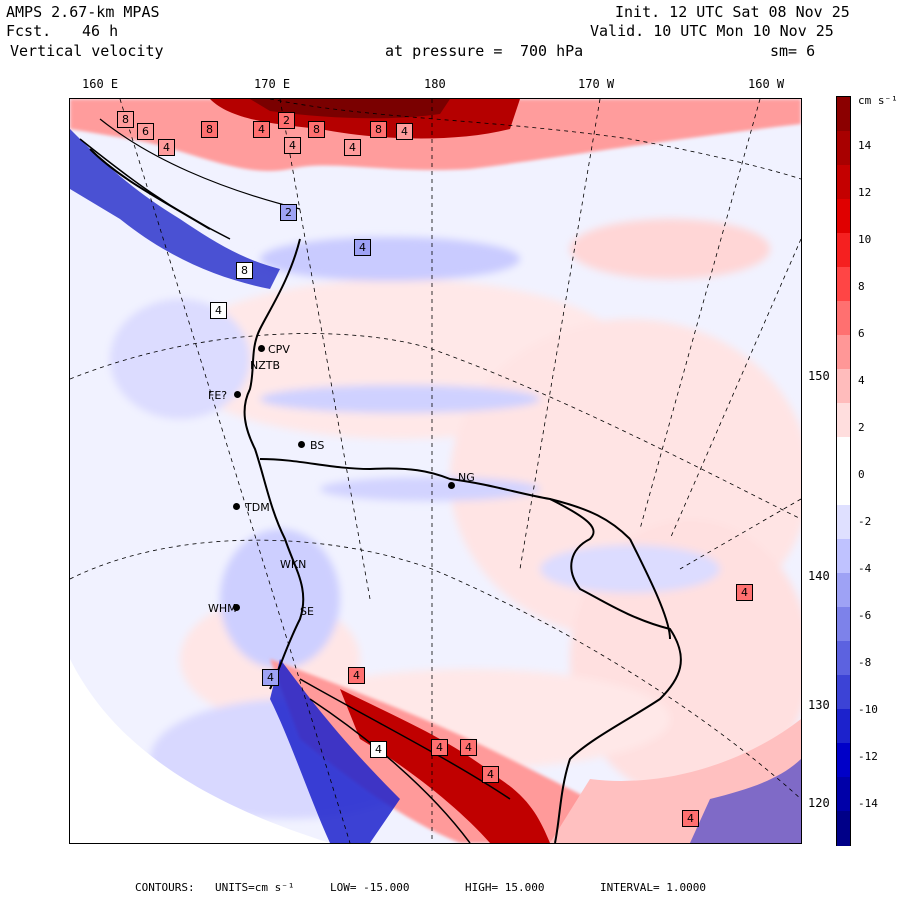 The width and height of the screenshot is (900, 900). I want to click on colorbar-label: 14, so click(865, 145).